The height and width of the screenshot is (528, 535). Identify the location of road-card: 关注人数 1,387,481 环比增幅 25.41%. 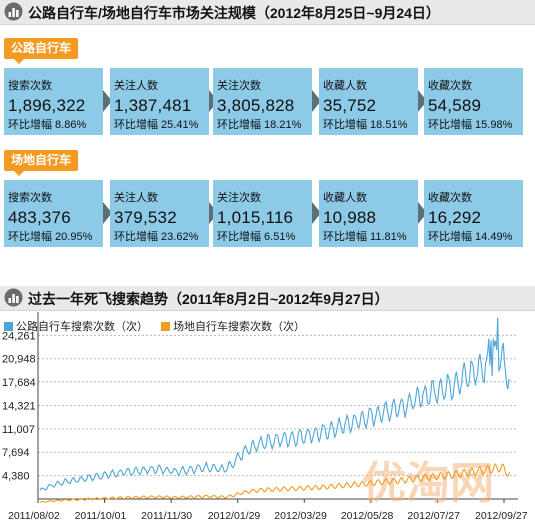
(159, 101).